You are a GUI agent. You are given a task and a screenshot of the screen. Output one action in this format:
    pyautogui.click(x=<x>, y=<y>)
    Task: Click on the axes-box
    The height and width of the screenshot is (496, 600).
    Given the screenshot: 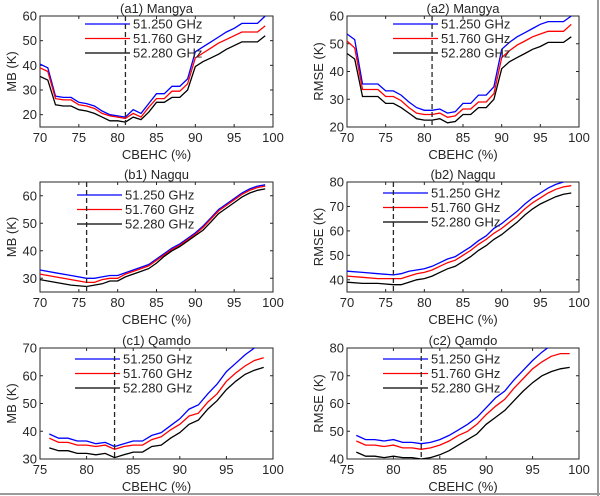 What is the action you would take?
    pyautogui.click(x=156, y=71)
    